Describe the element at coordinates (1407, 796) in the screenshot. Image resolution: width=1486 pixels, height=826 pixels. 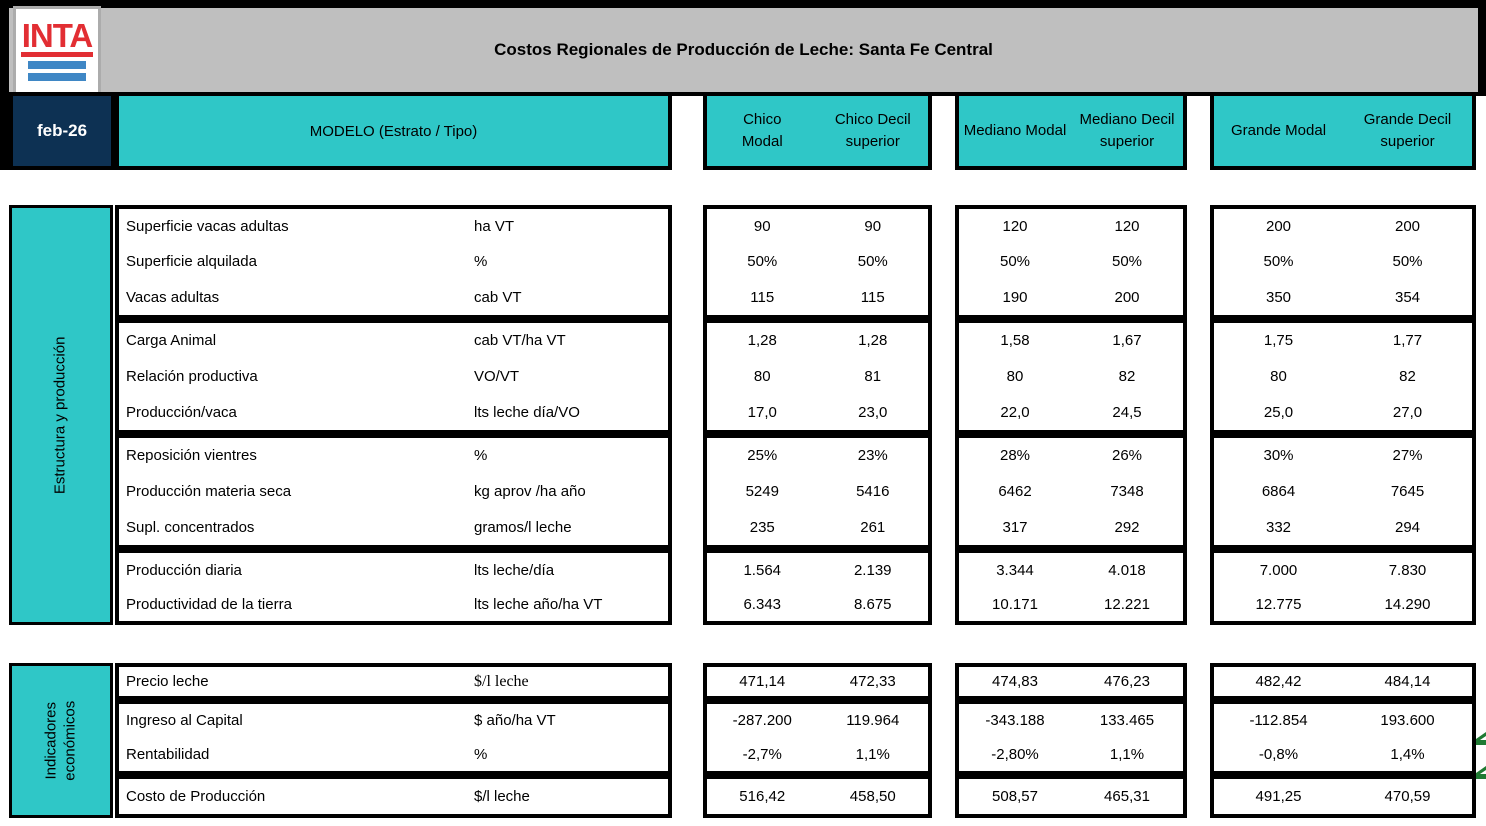
I see `value-cell: 470,59` at that location.